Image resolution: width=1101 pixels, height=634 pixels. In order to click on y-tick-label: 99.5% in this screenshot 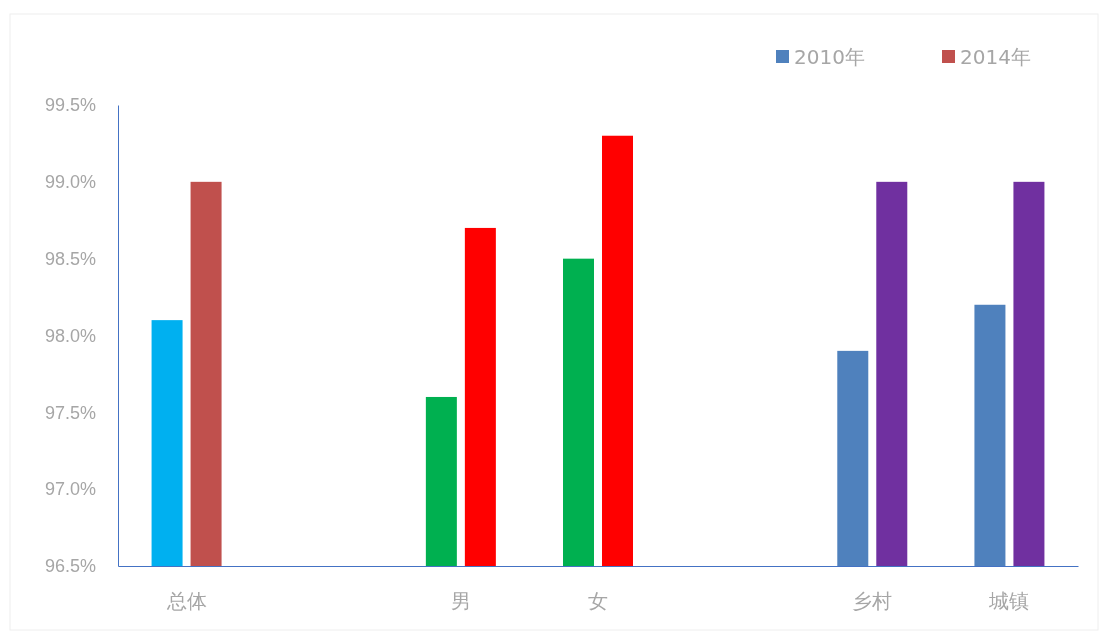, I will do `click(70, 105)`.